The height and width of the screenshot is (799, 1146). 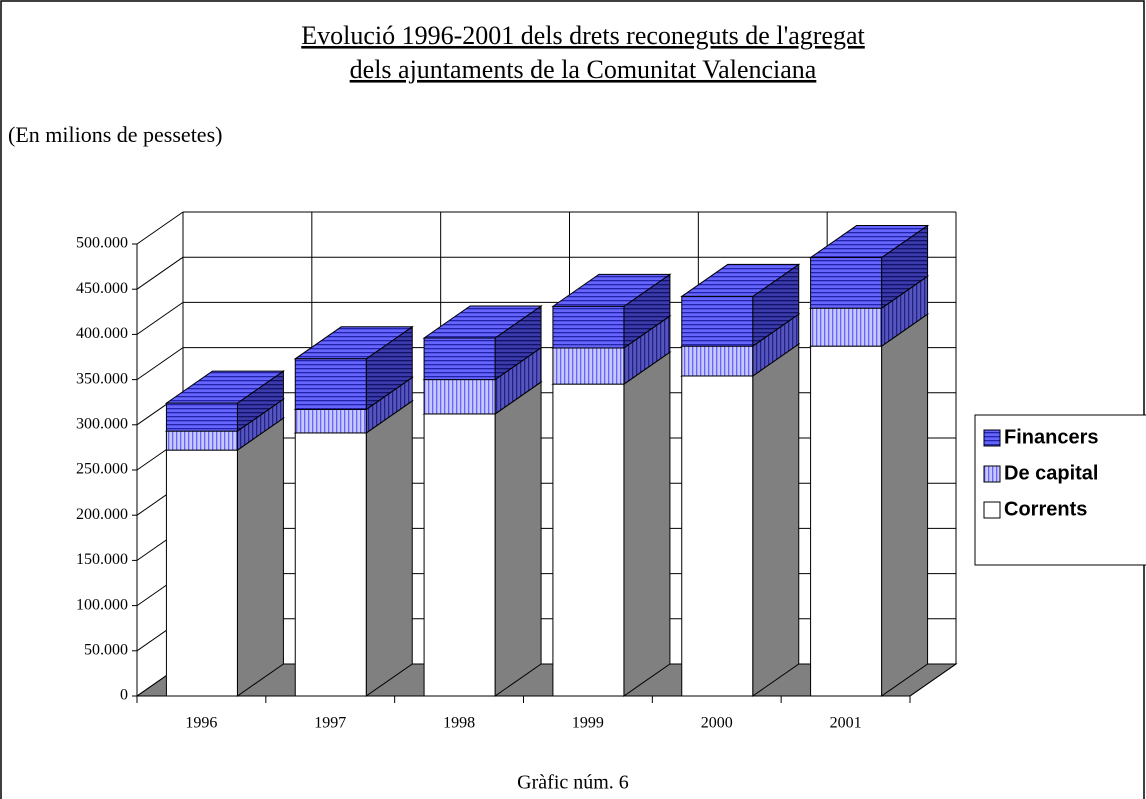 I want to click on legend-label: De capital, so click(x=1051, y=473).